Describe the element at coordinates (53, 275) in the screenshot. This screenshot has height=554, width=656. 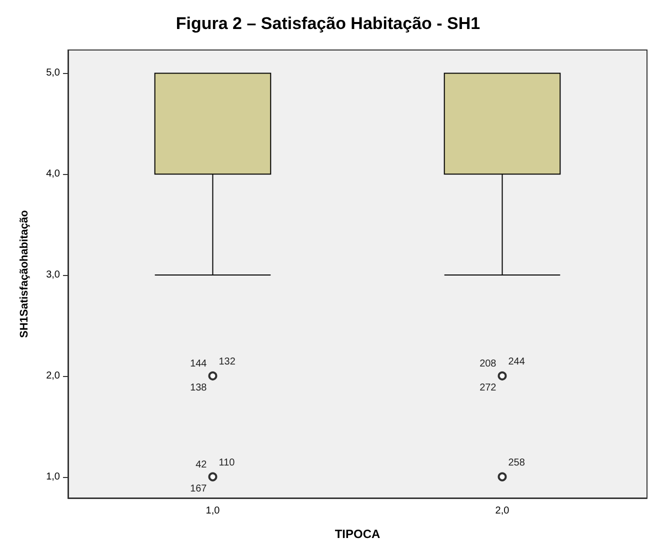
I see `y-tick-label: 3,0` at that location.